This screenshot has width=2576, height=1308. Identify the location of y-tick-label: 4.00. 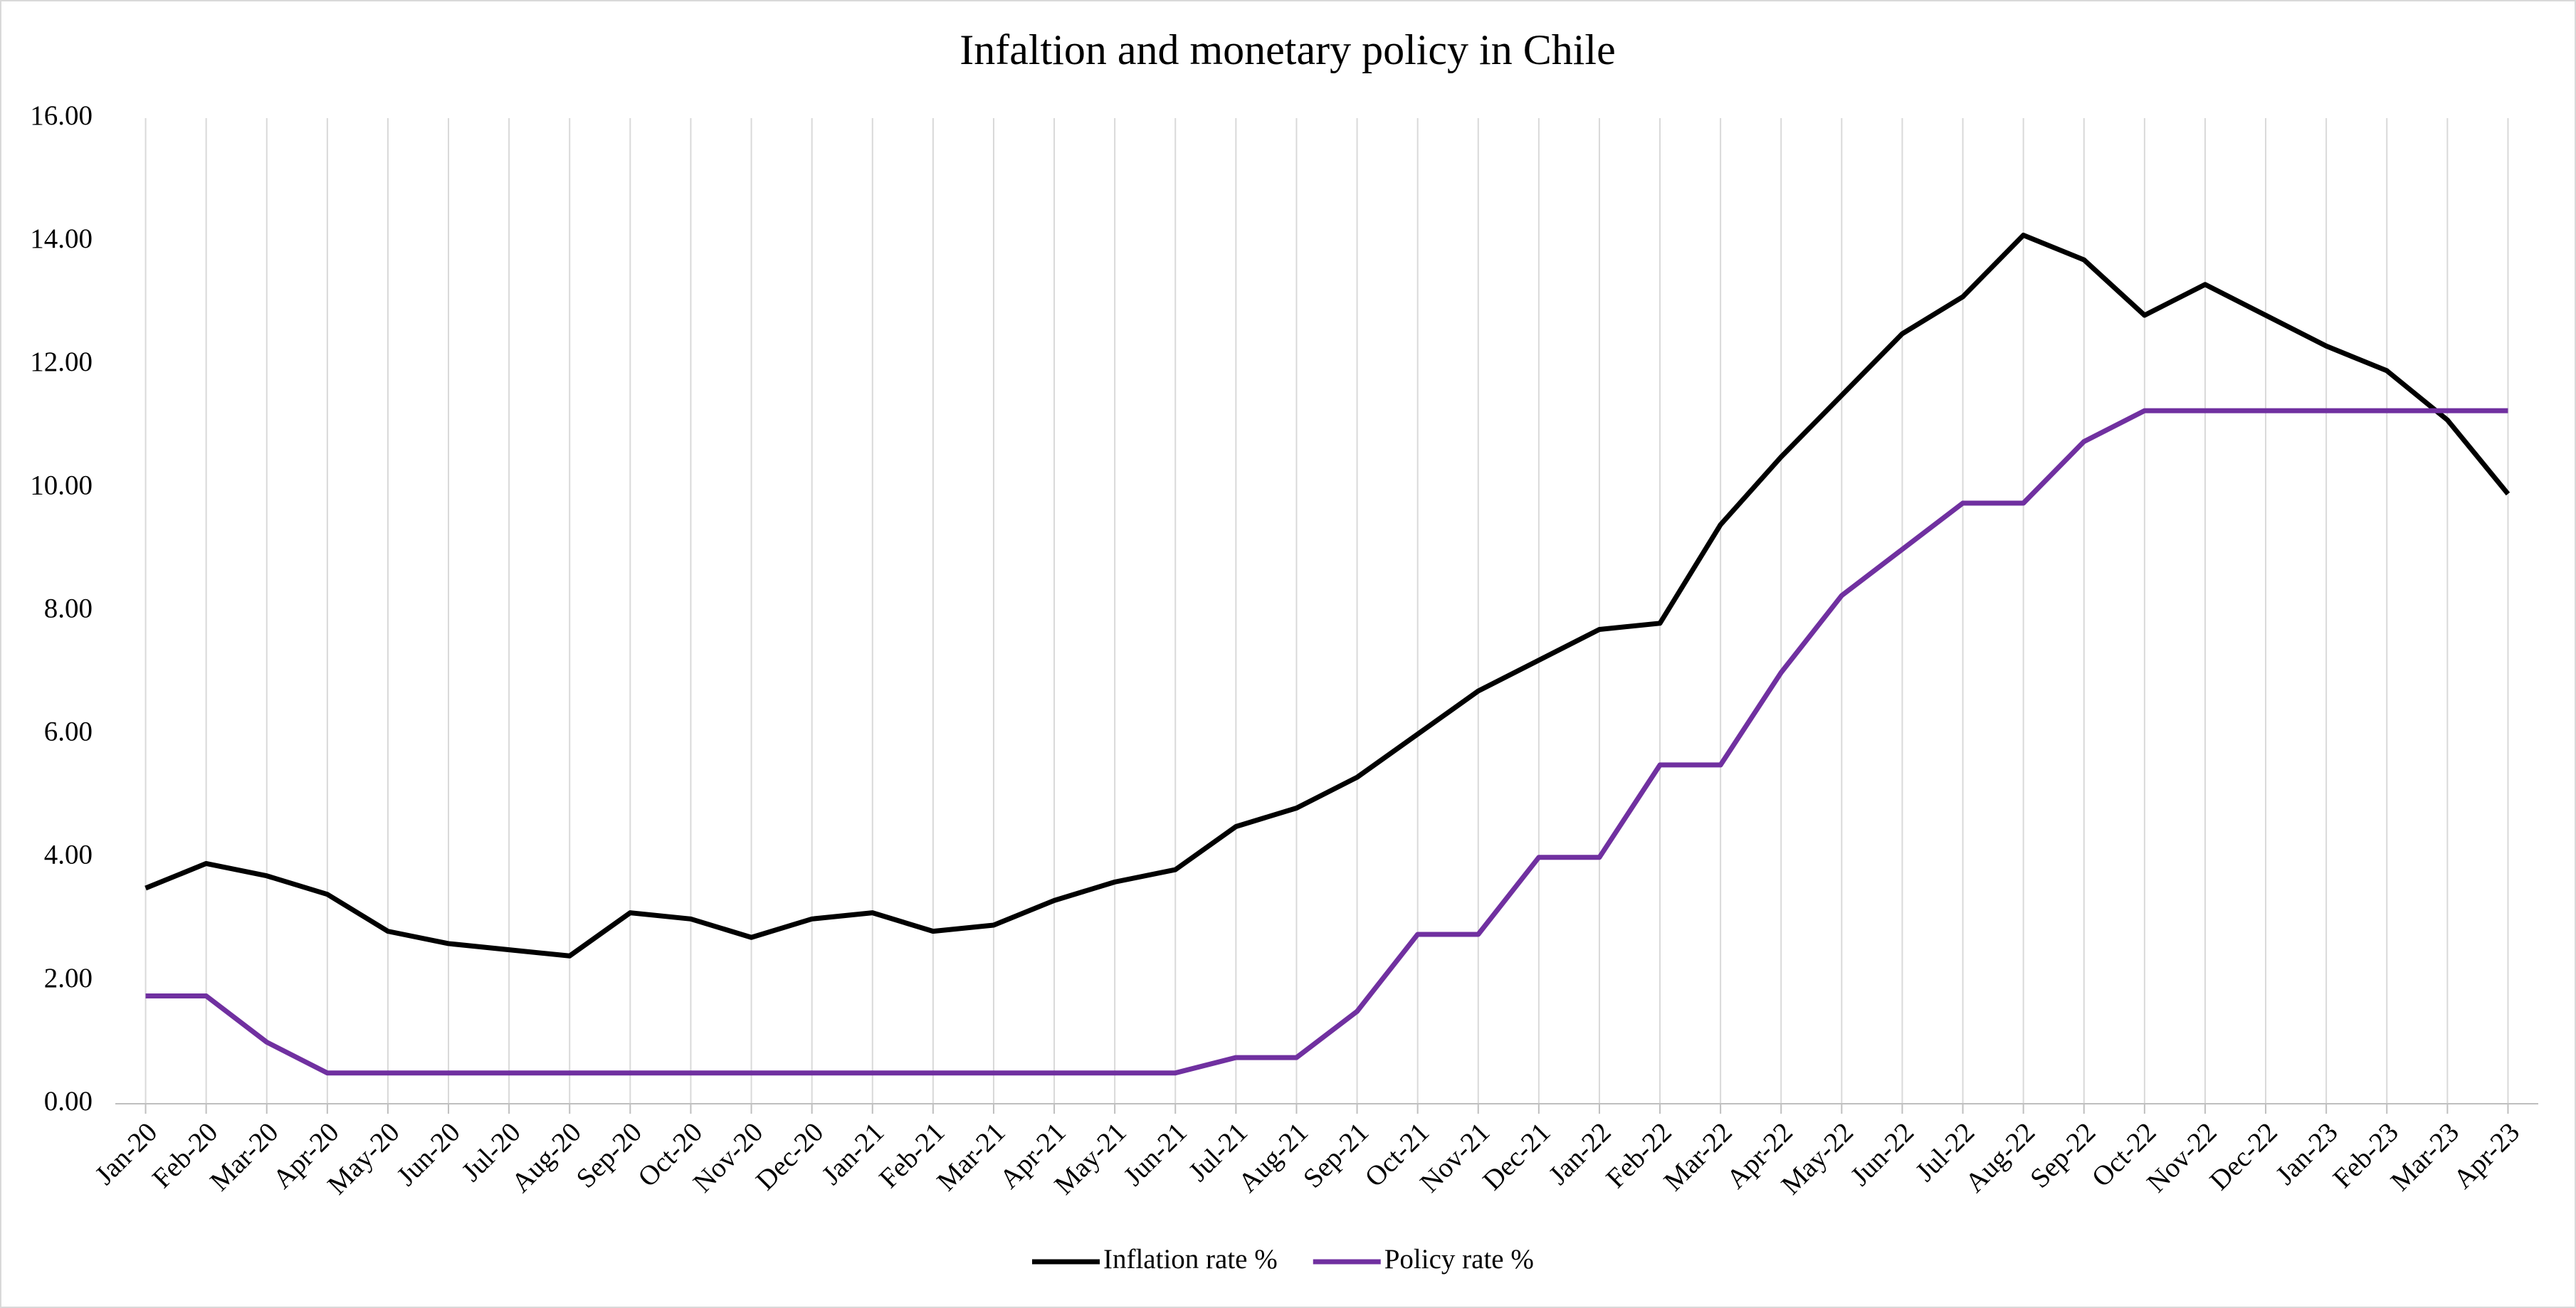
(68, 855).